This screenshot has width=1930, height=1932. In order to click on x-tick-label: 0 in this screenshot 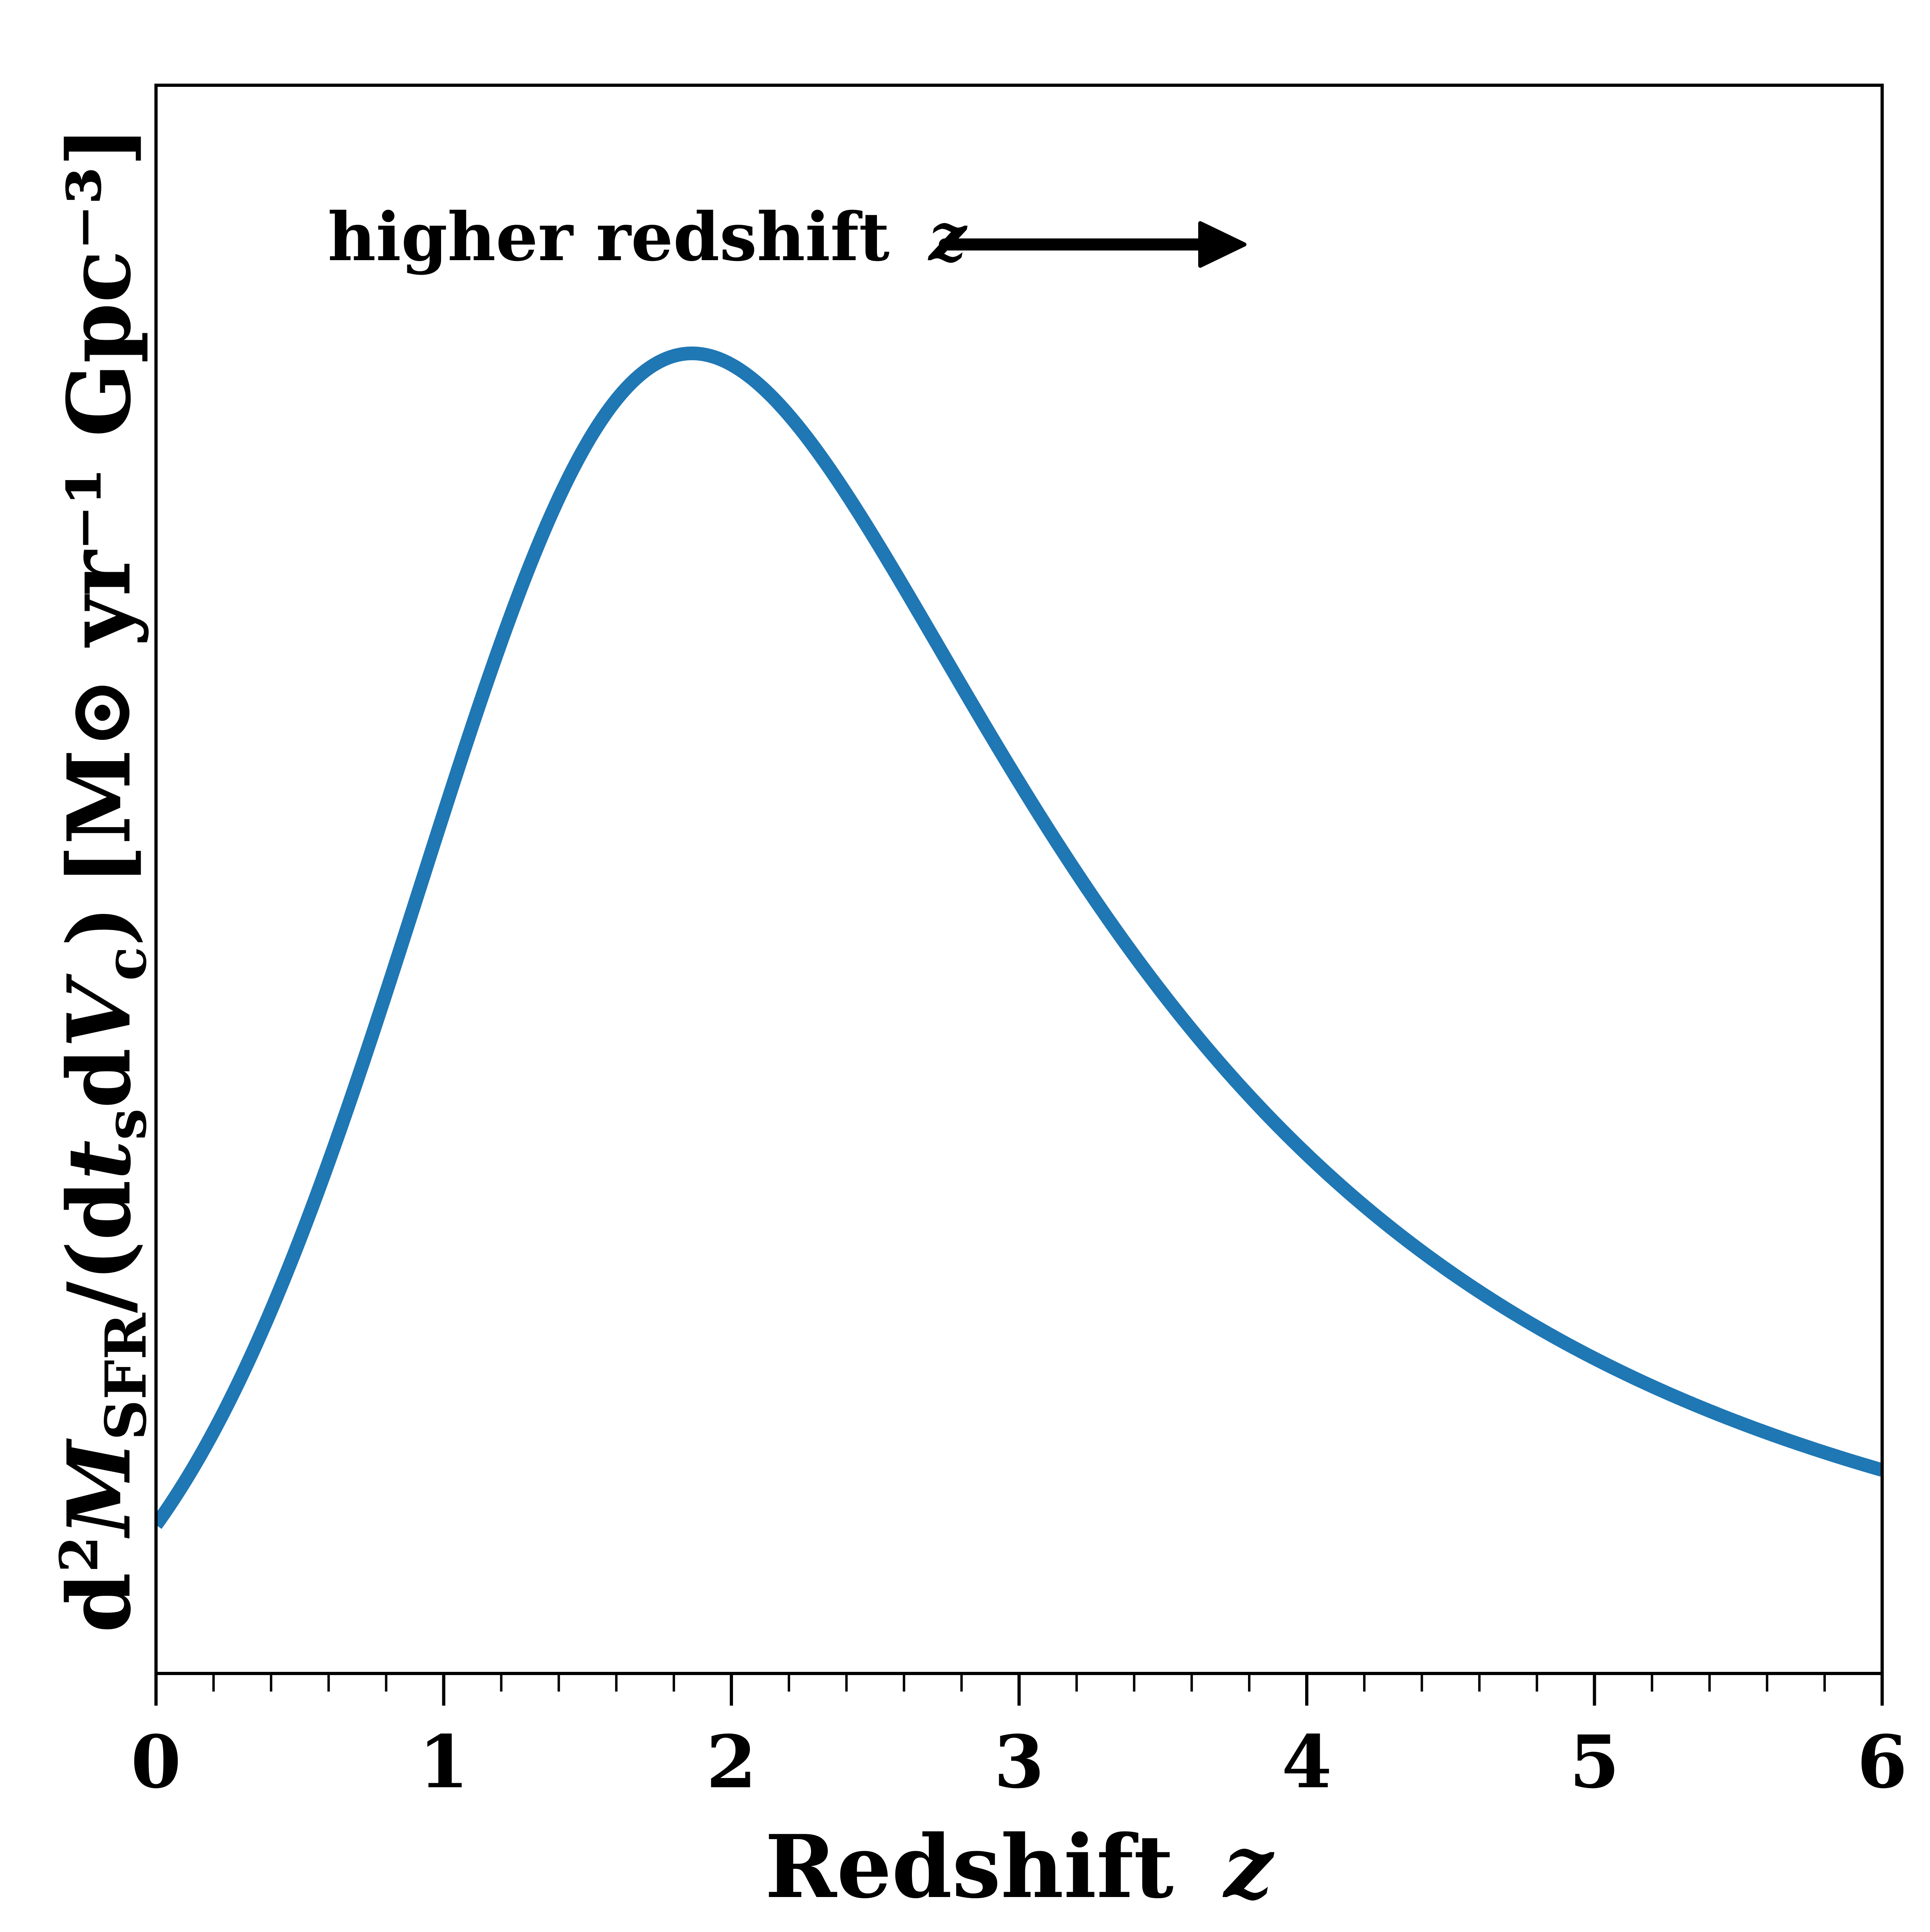, I will do `click(156, 1762)`.